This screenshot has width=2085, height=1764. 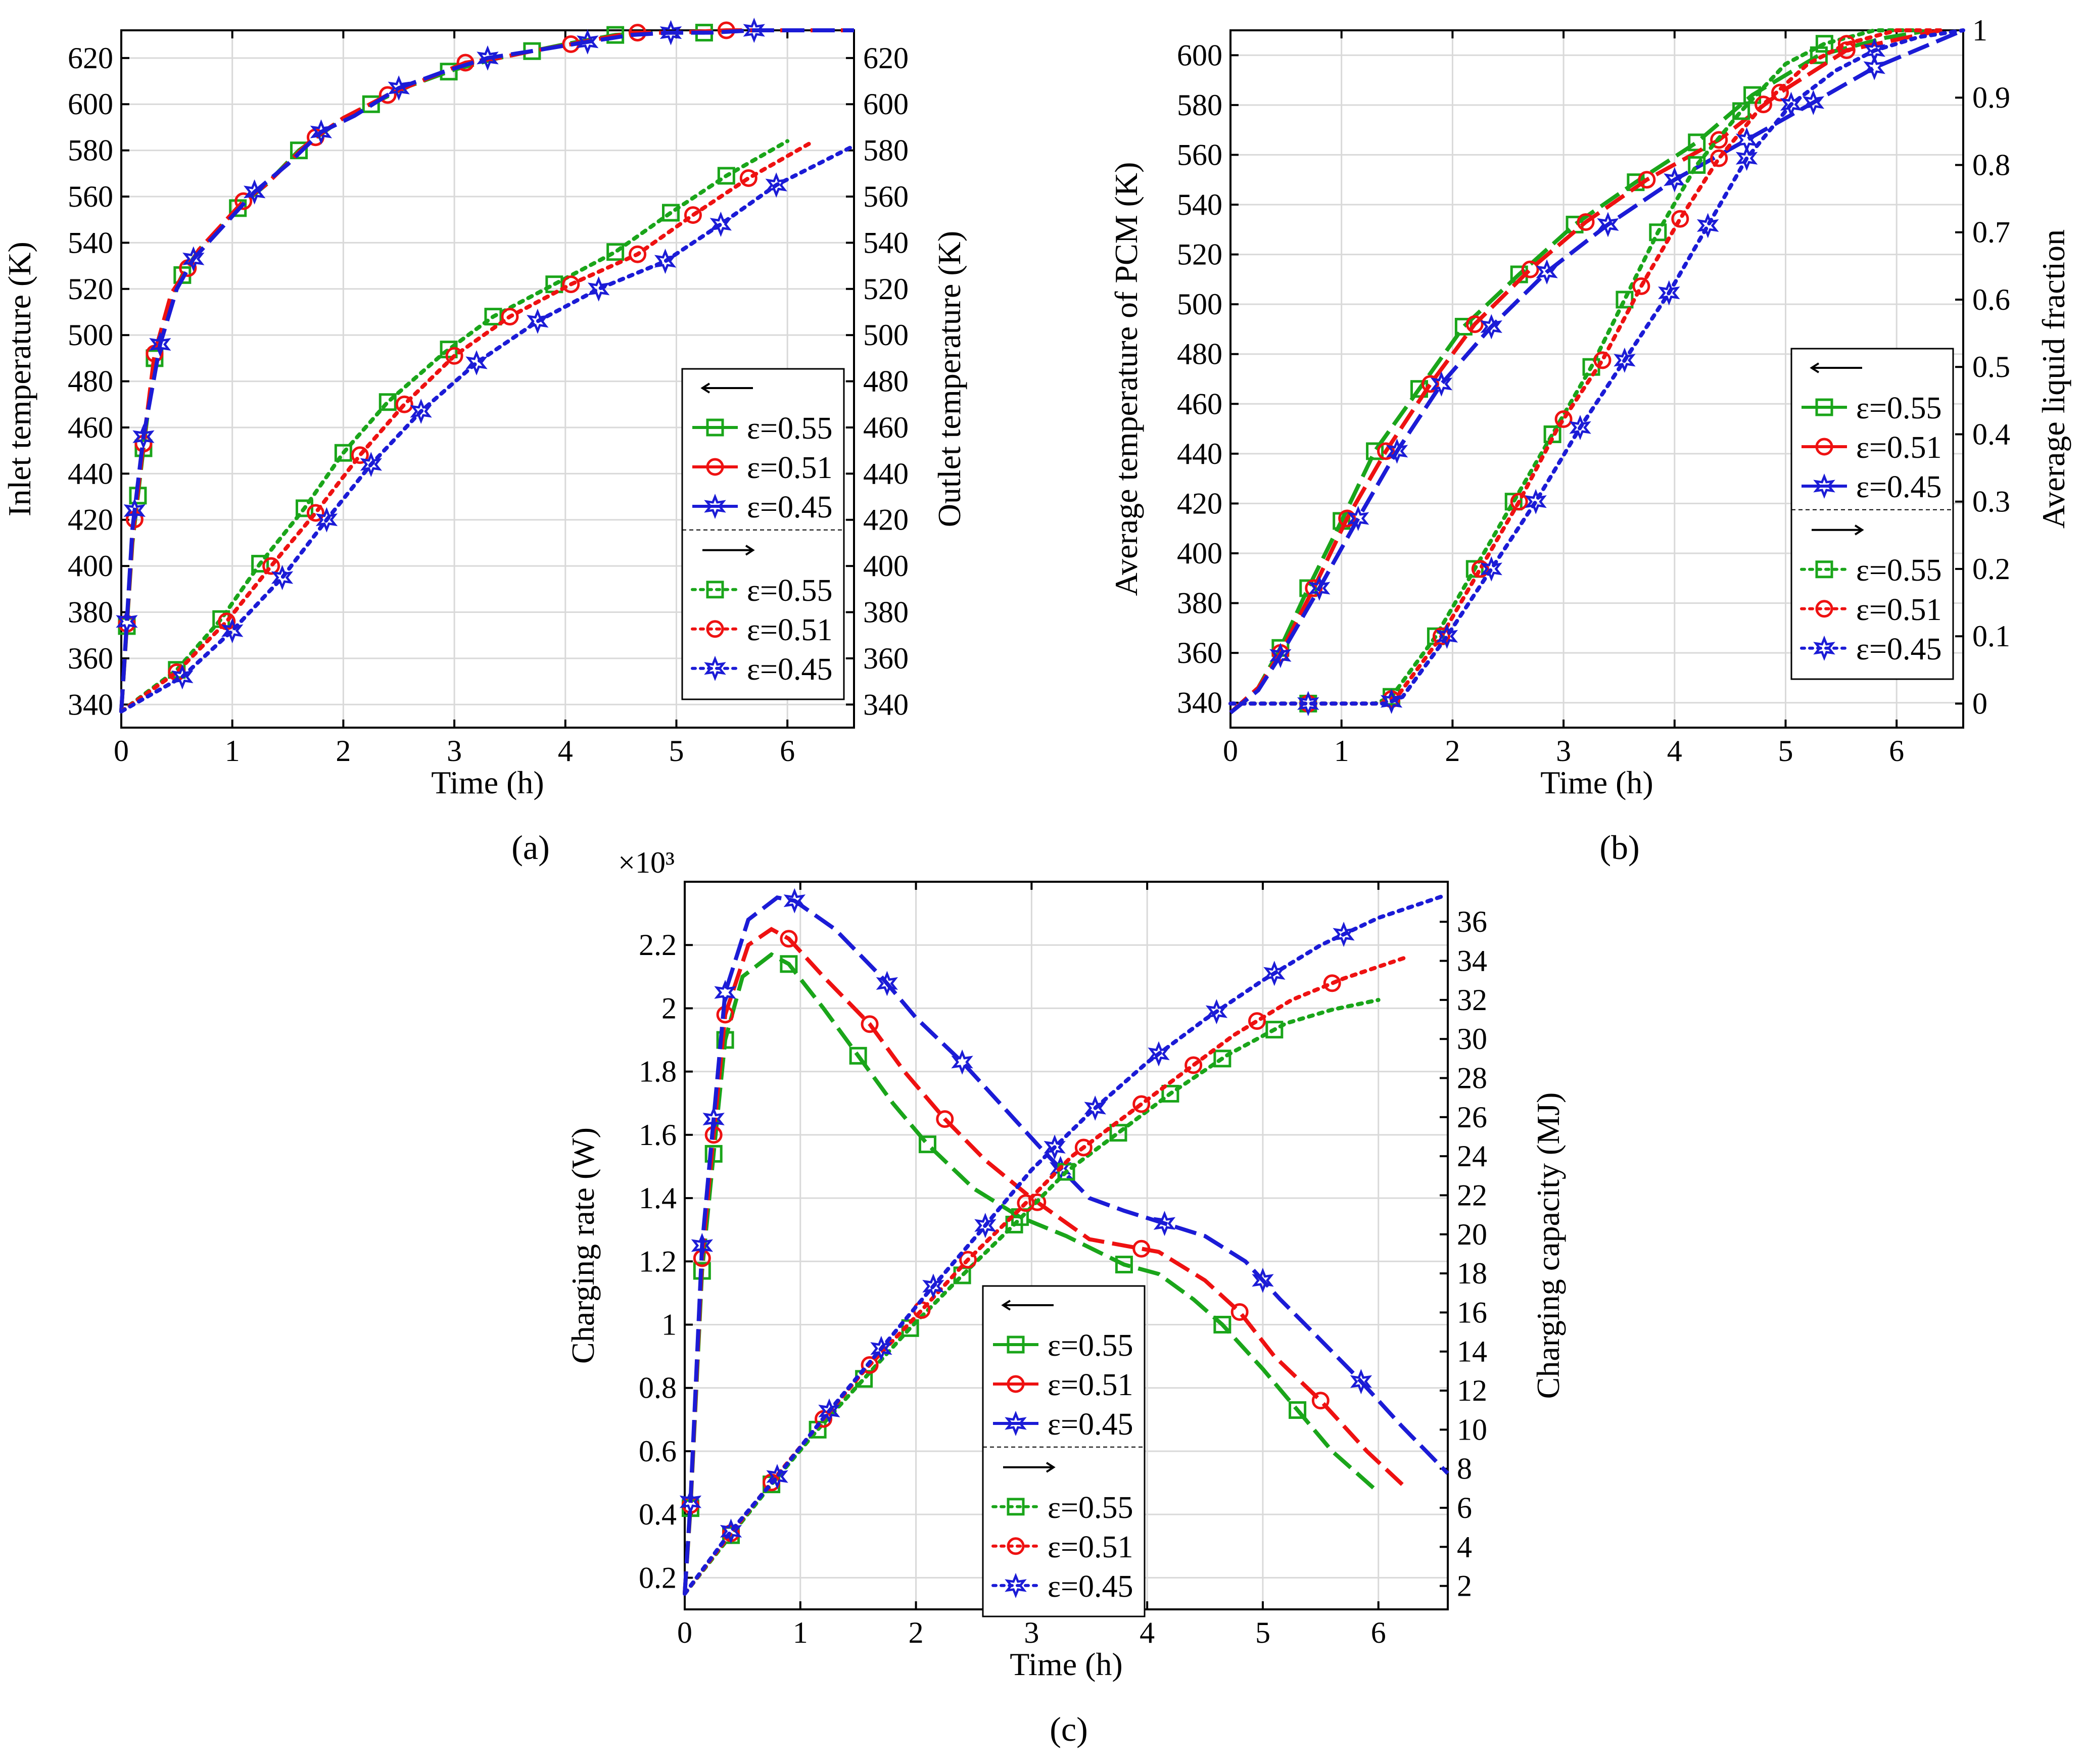 What do you see at coordinates (886, 289) in the screenshot?
I see `y-right-tick-label: 520` at bounding box center [886, 289].